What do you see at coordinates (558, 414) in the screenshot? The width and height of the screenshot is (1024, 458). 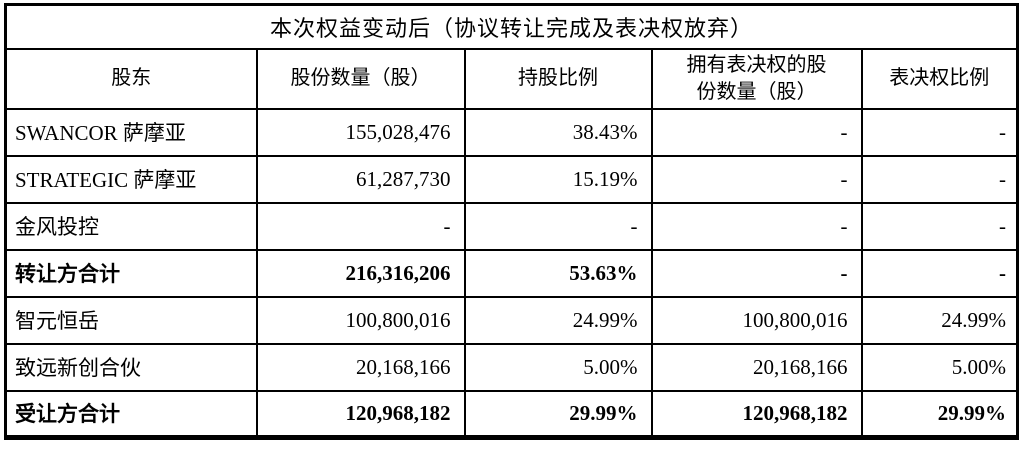 I see `cell-shareholding-ratio: 29.99%` at bounding box center [558, 414].